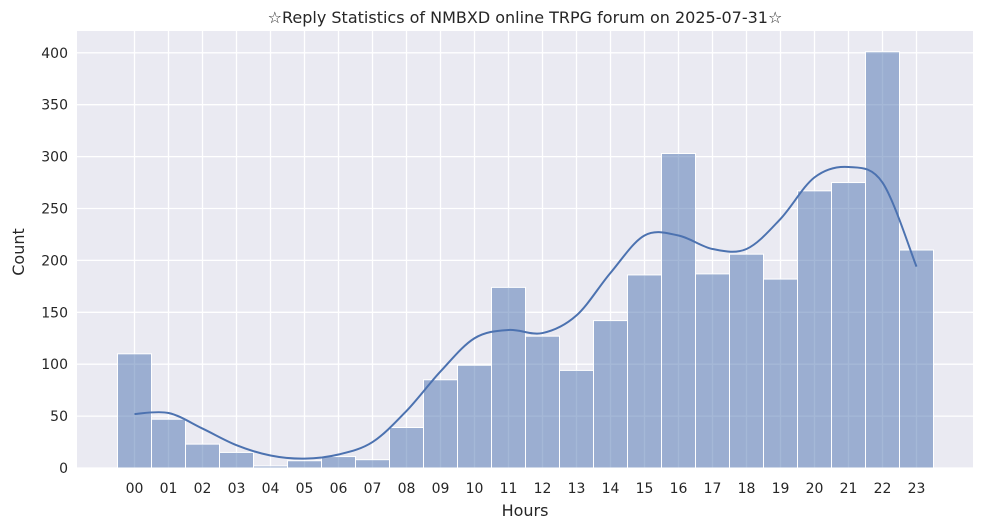 This screenshot has width=984, height=529. I want to click on x-tick-label: 05, so click(305, 489).